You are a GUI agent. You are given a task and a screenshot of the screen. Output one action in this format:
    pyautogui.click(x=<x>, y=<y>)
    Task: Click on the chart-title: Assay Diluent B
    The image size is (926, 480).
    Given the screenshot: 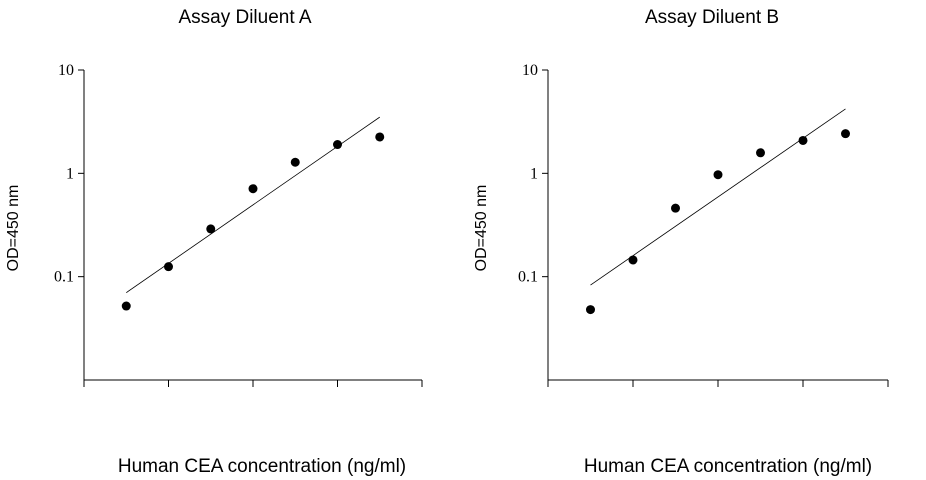 What is the action you would take?
    pyautogui.click(x=712, y=17)
    